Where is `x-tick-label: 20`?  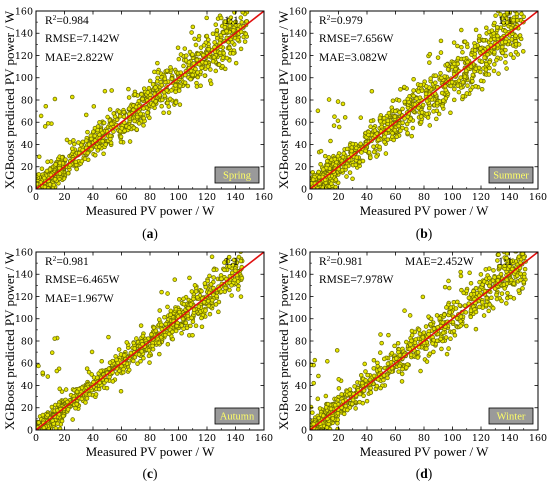 x-tick-label: 20 is located at coordinates (338, 197).